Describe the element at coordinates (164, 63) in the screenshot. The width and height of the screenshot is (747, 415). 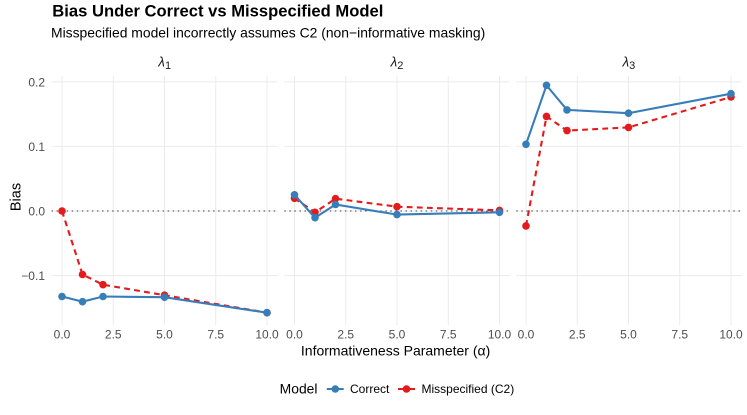
I see `svg-text: λ1` at that location.